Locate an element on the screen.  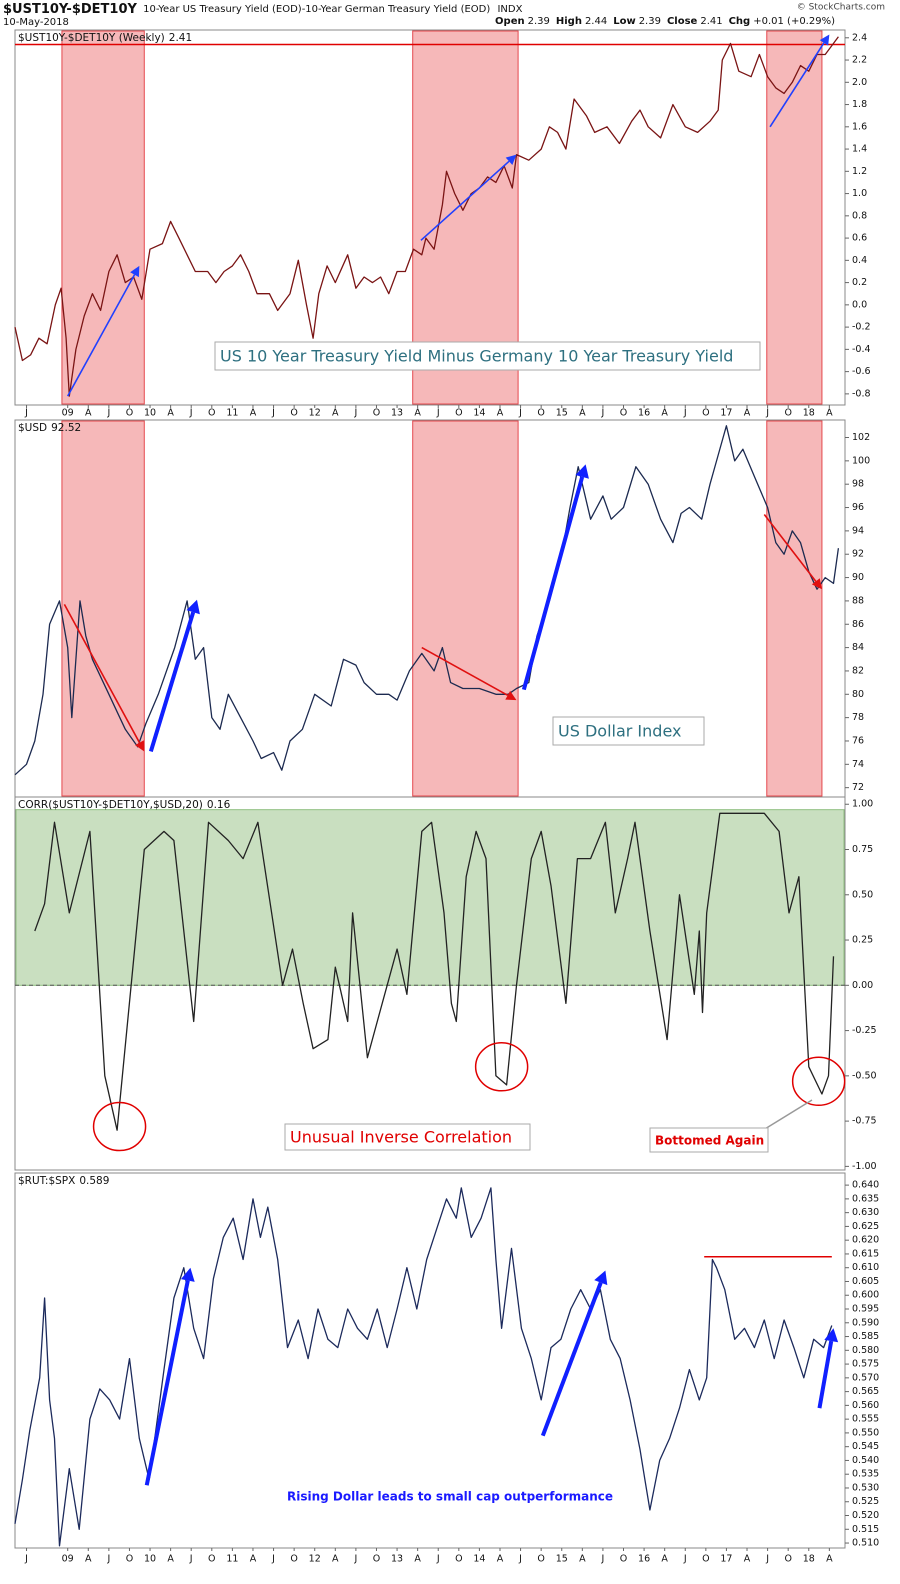
y-tick-label: 0.25 is located at coordinates (862, 940).